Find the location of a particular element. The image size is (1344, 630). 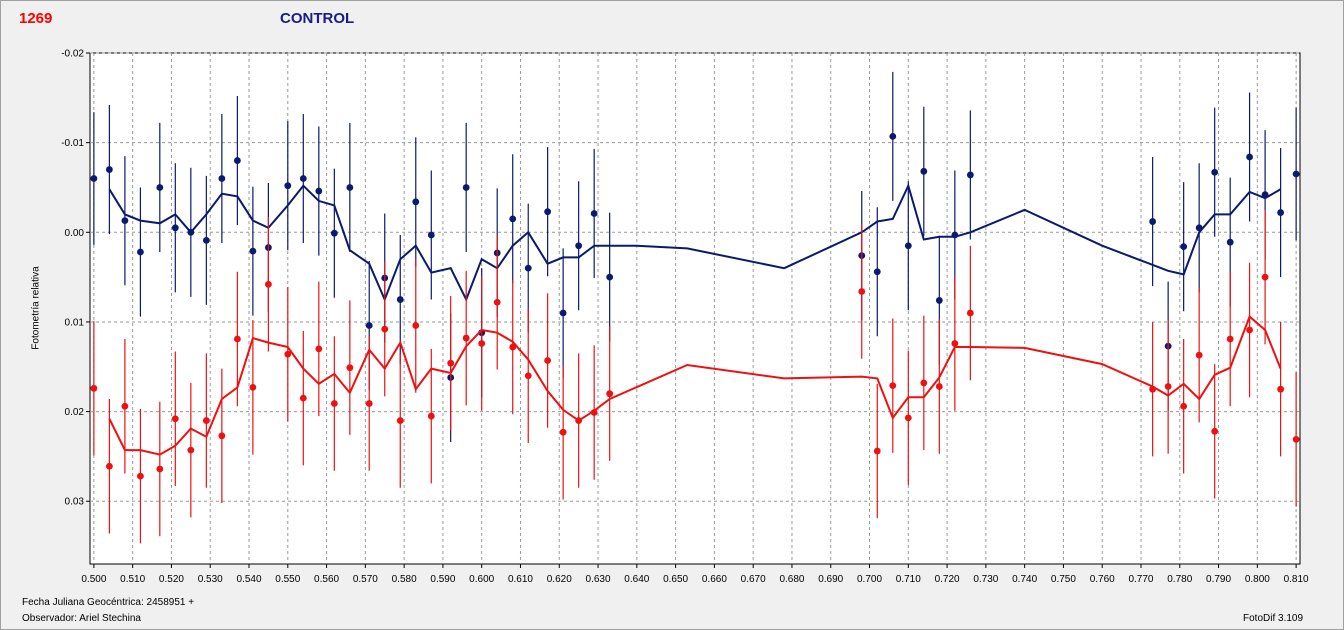

y-tick-label: 0.02 is located at coordinates (75, 412).